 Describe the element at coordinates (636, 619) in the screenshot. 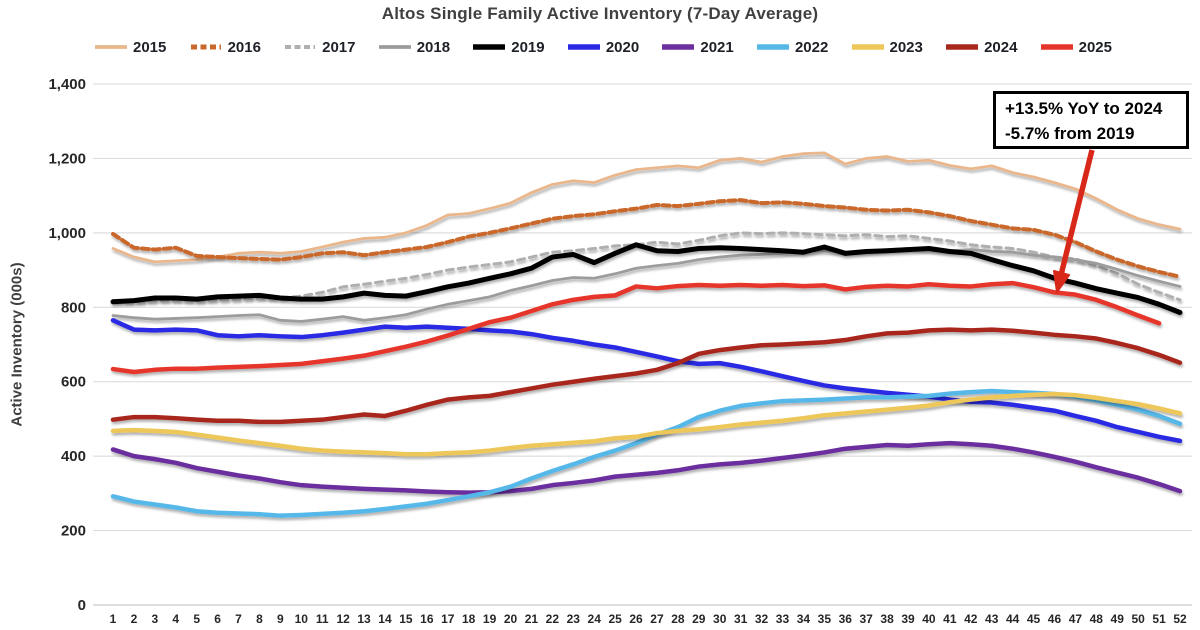

I see `x-tick-label: 26` at that location.